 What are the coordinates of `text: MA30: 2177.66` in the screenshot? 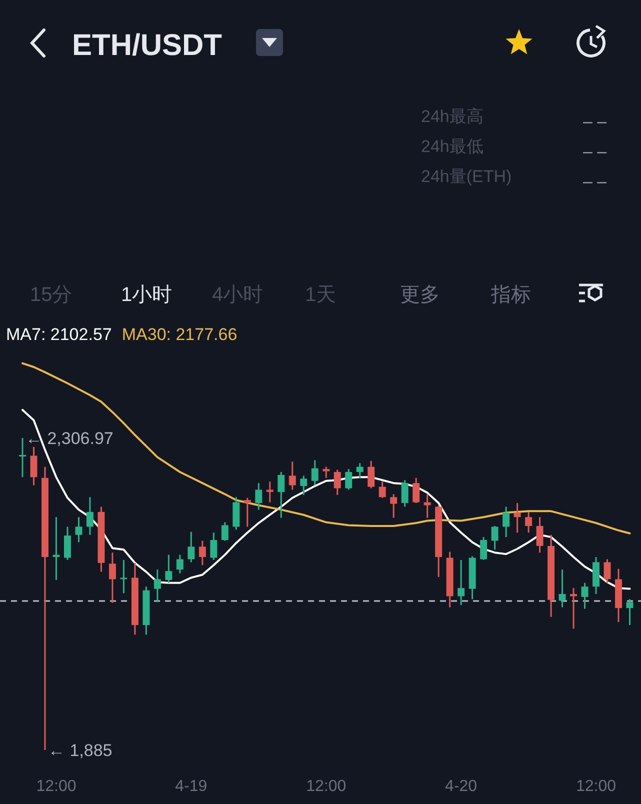 It's located at (180, 334).